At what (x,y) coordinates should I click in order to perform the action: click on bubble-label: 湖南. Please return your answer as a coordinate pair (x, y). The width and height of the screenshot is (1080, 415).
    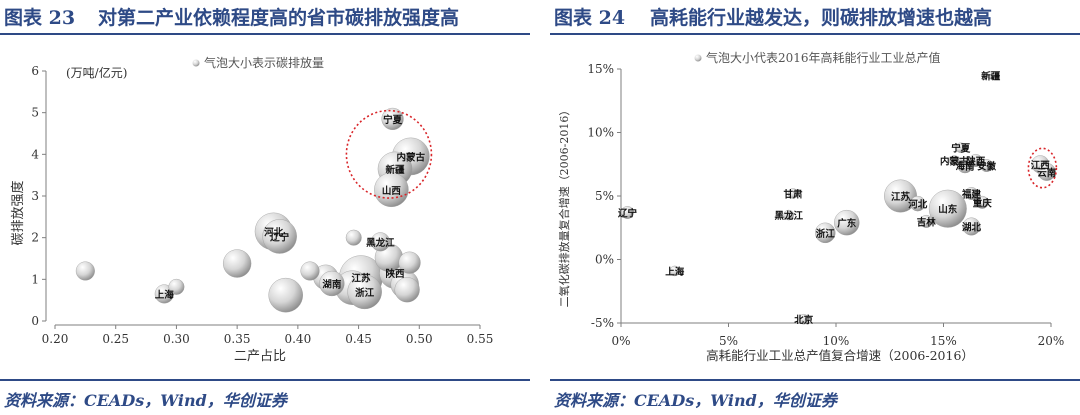
    Looking at the image, I should click on (332, 285).